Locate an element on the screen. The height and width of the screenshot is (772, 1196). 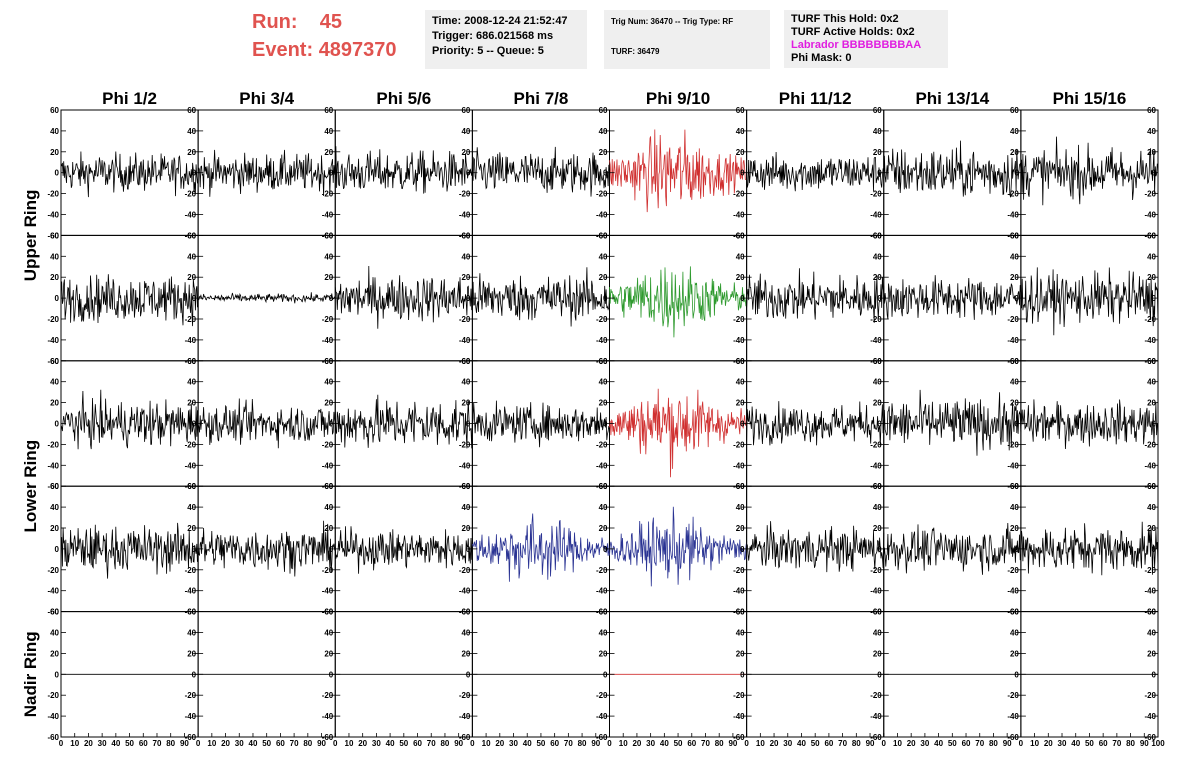
ytick-label-r4-c2-5: -40 is located at coordinates (465, 716).